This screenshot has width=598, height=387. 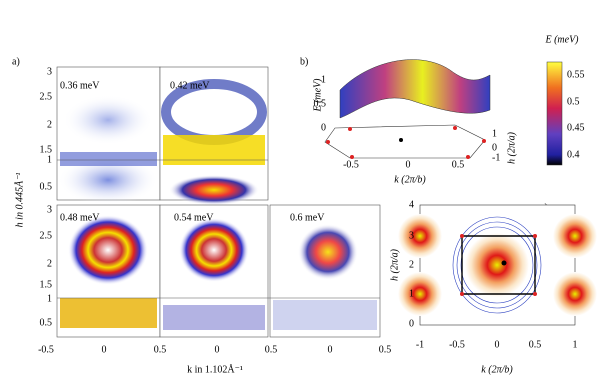 What do you see at coordinates (561, 39) in the screenshot?
I see `colorbar-title: E (meV)` at bounding box center [561, 39].